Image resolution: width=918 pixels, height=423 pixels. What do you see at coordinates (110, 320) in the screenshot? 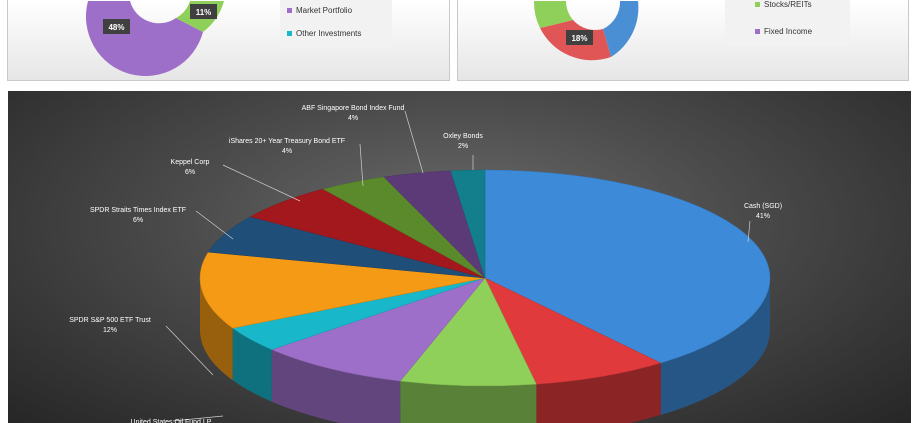
I see `slice-label: SPDR S&P 500 ETF Trust` at bounding box center [110, 320].